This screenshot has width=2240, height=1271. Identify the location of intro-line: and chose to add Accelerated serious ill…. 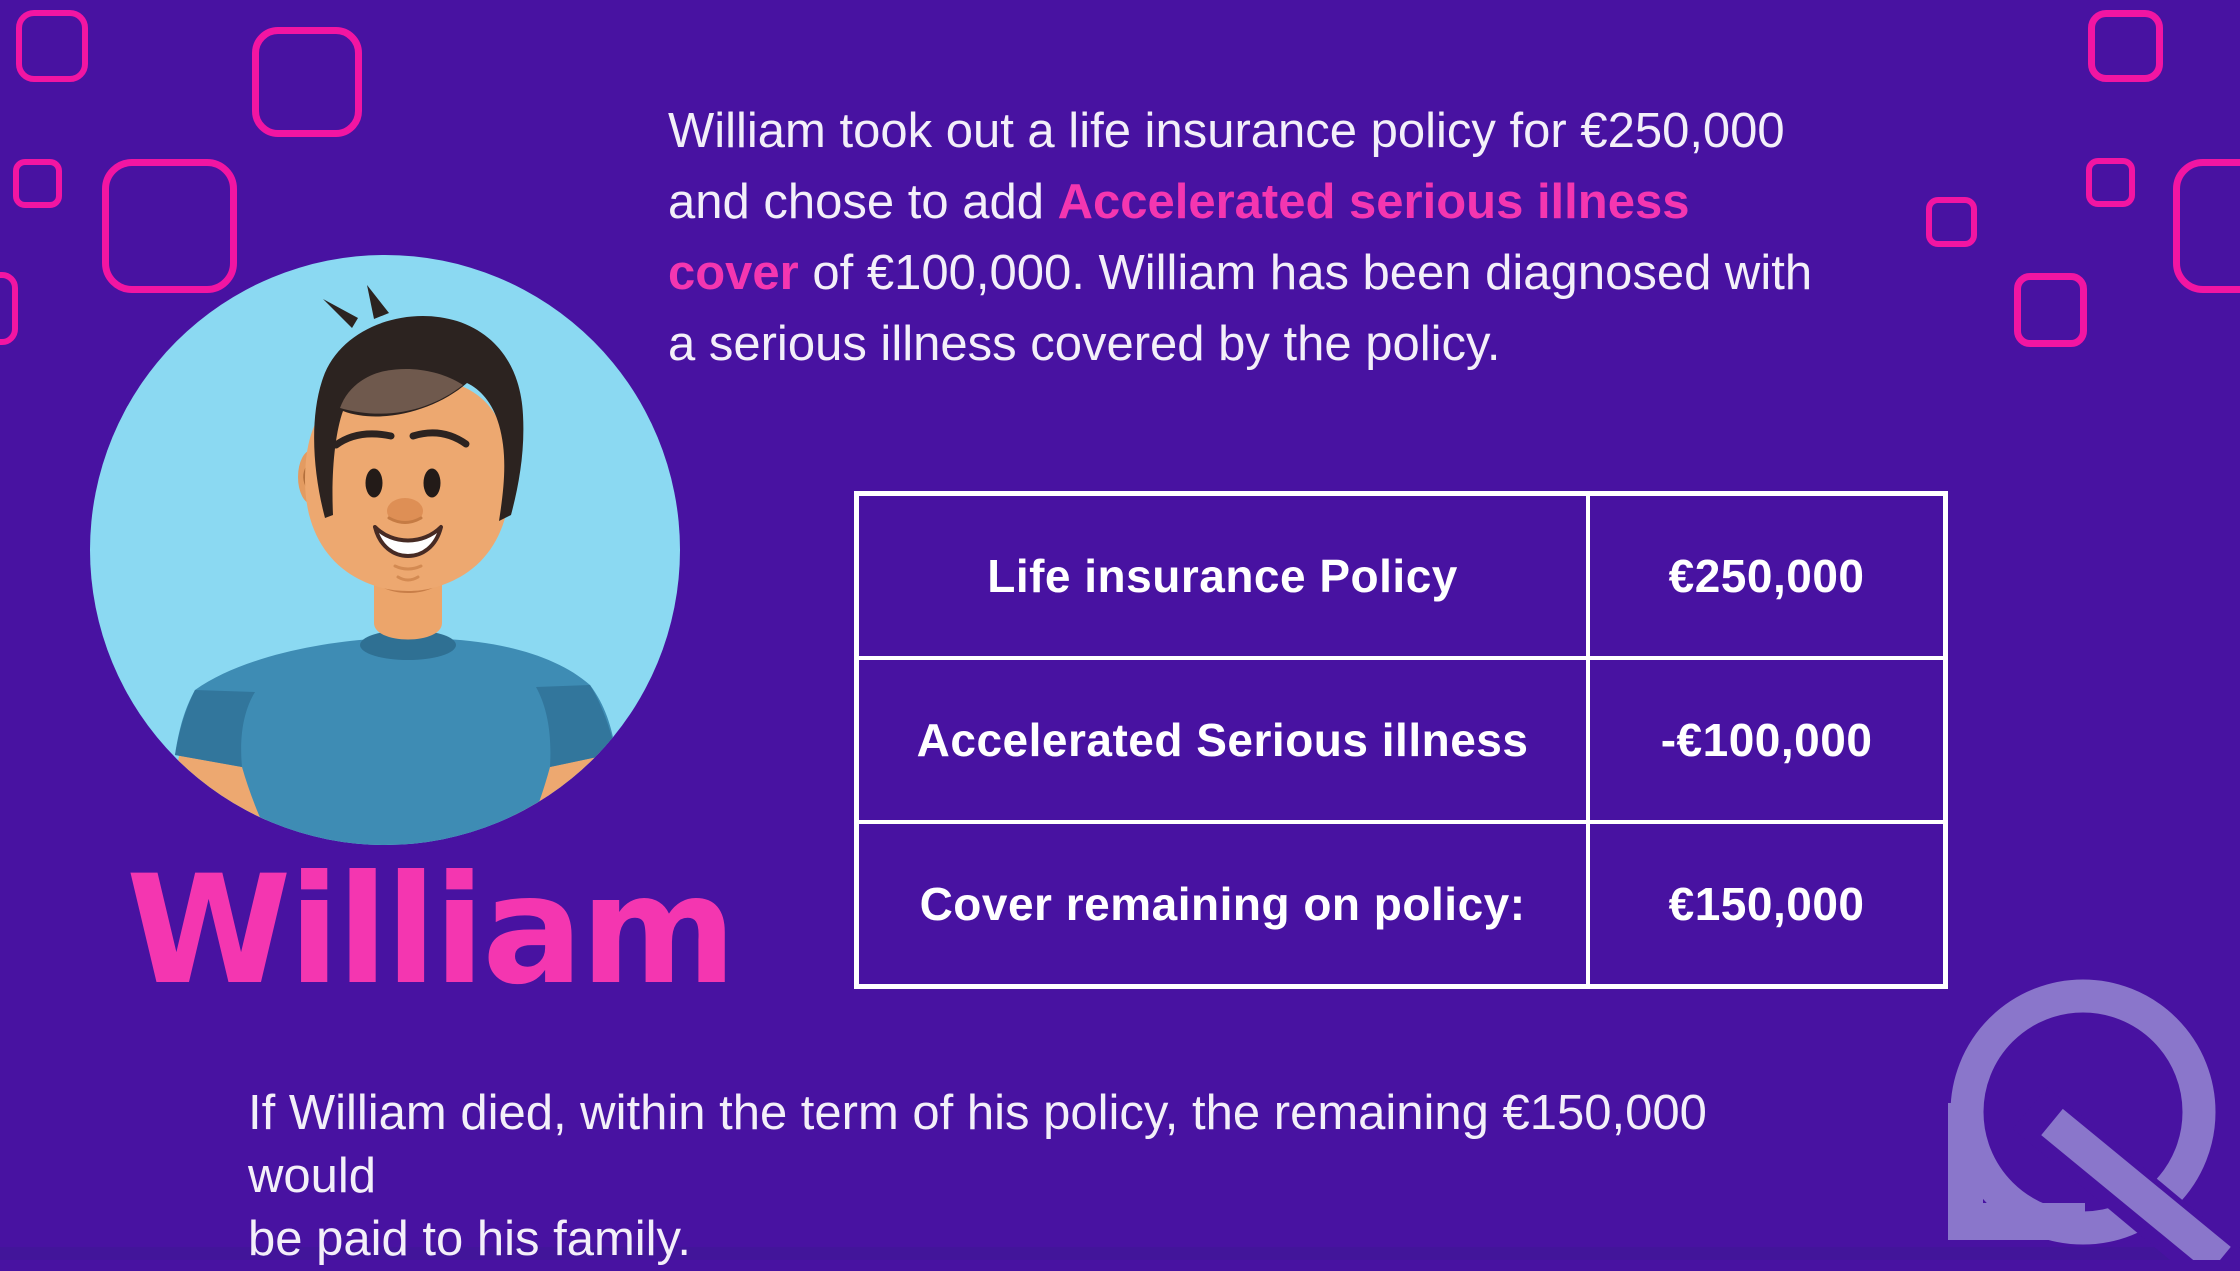
(1313, 202).